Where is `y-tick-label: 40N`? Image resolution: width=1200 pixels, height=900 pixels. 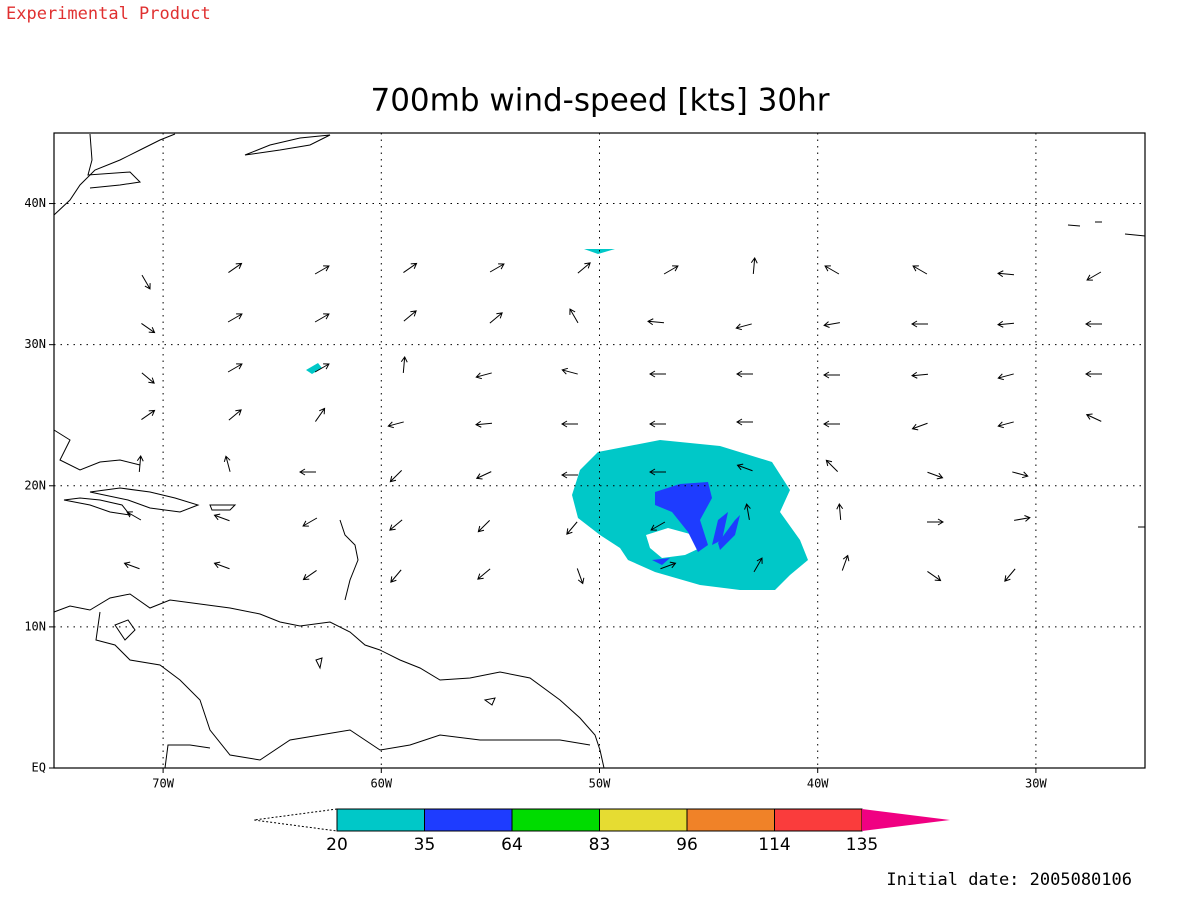 y-tick-label: 40N is located at coordinates (35, 203).